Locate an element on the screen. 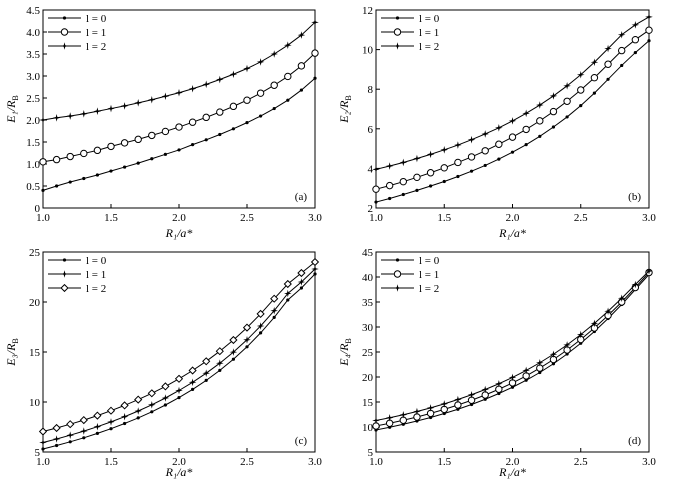 The height and width of the screenshot is (492, 682). panel-a-xlabel: R₁/a* is located at coordinates (179, 233).